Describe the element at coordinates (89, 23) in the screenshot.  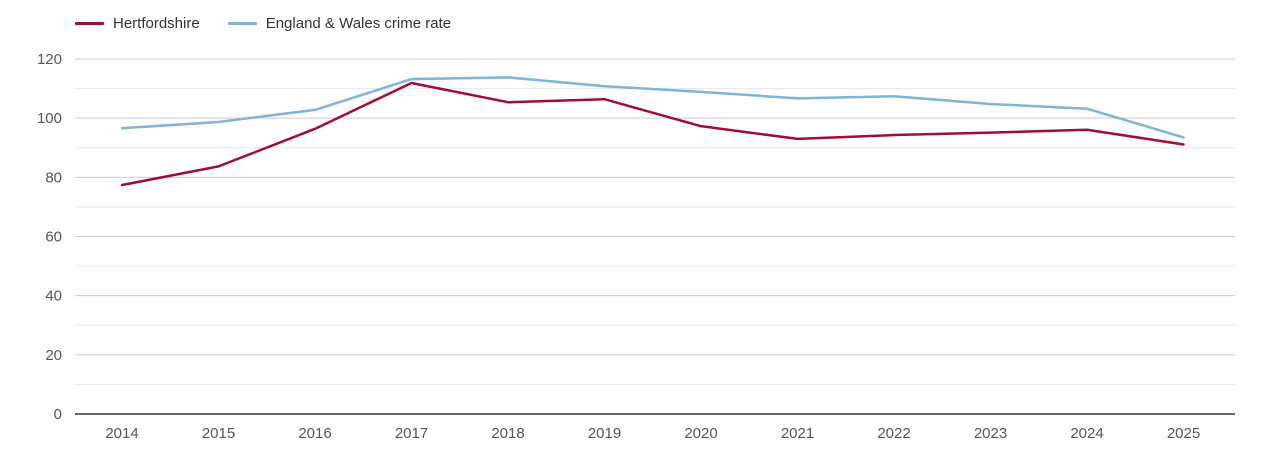
I see `legend-swatch-hertfordshire-icon` at that location.